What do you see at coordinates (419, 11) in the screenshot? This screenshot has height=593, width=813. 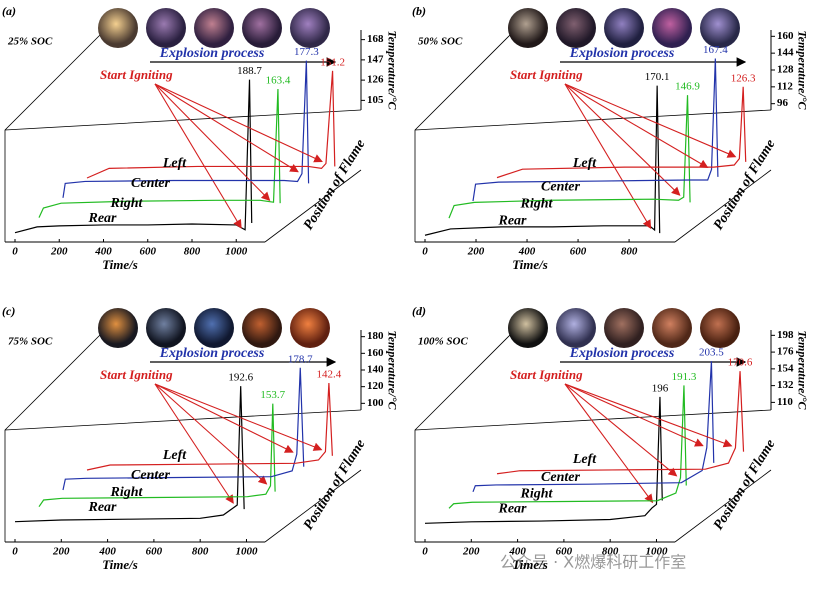 I see `panel-label: (b)` at bounding box center [419, 11].